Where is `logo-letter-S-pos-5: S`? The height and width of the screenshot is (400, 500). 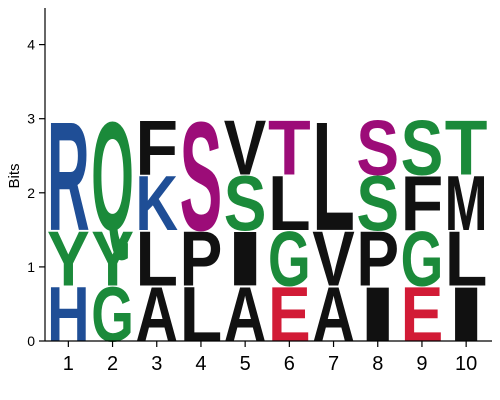 logo-letter-S-pos-5: S is located at coordinates (245, 204).